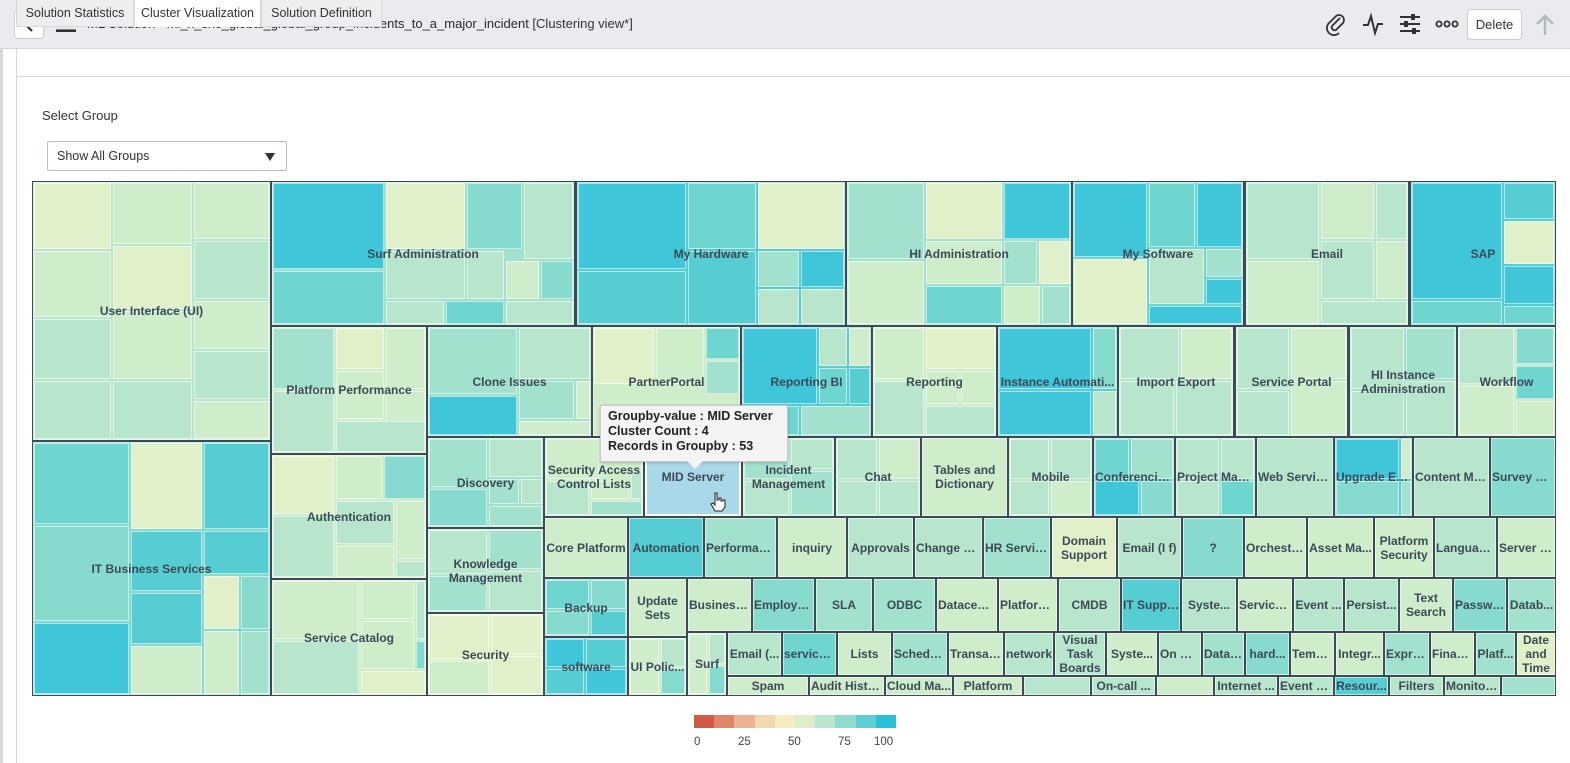 The image size is (1570, 763). What do you see at coordinates (1373, 24) in the screenshot?
I see `activity-button` at bounding box center [1373, 24].